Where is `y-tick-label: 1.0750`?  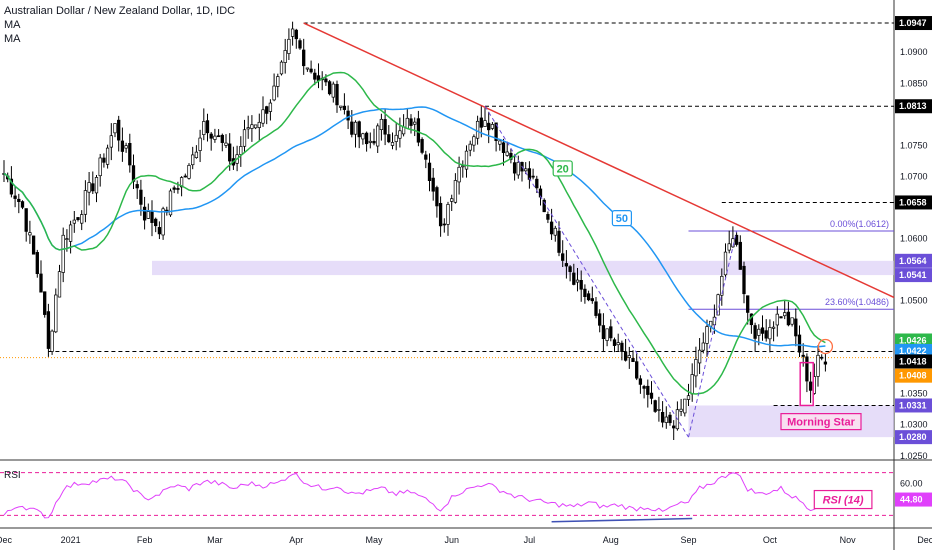
y-tick-label: 1.0750 is located at coordinates (914, 145).